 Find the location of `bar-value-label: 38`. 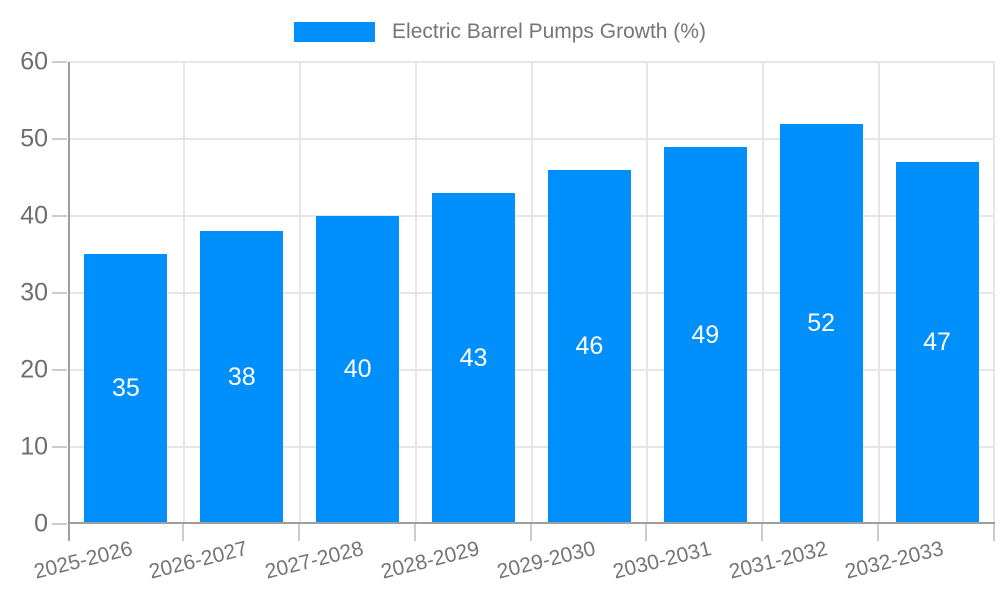

bar-value-label: 38 is located at coordinates (241, 376).